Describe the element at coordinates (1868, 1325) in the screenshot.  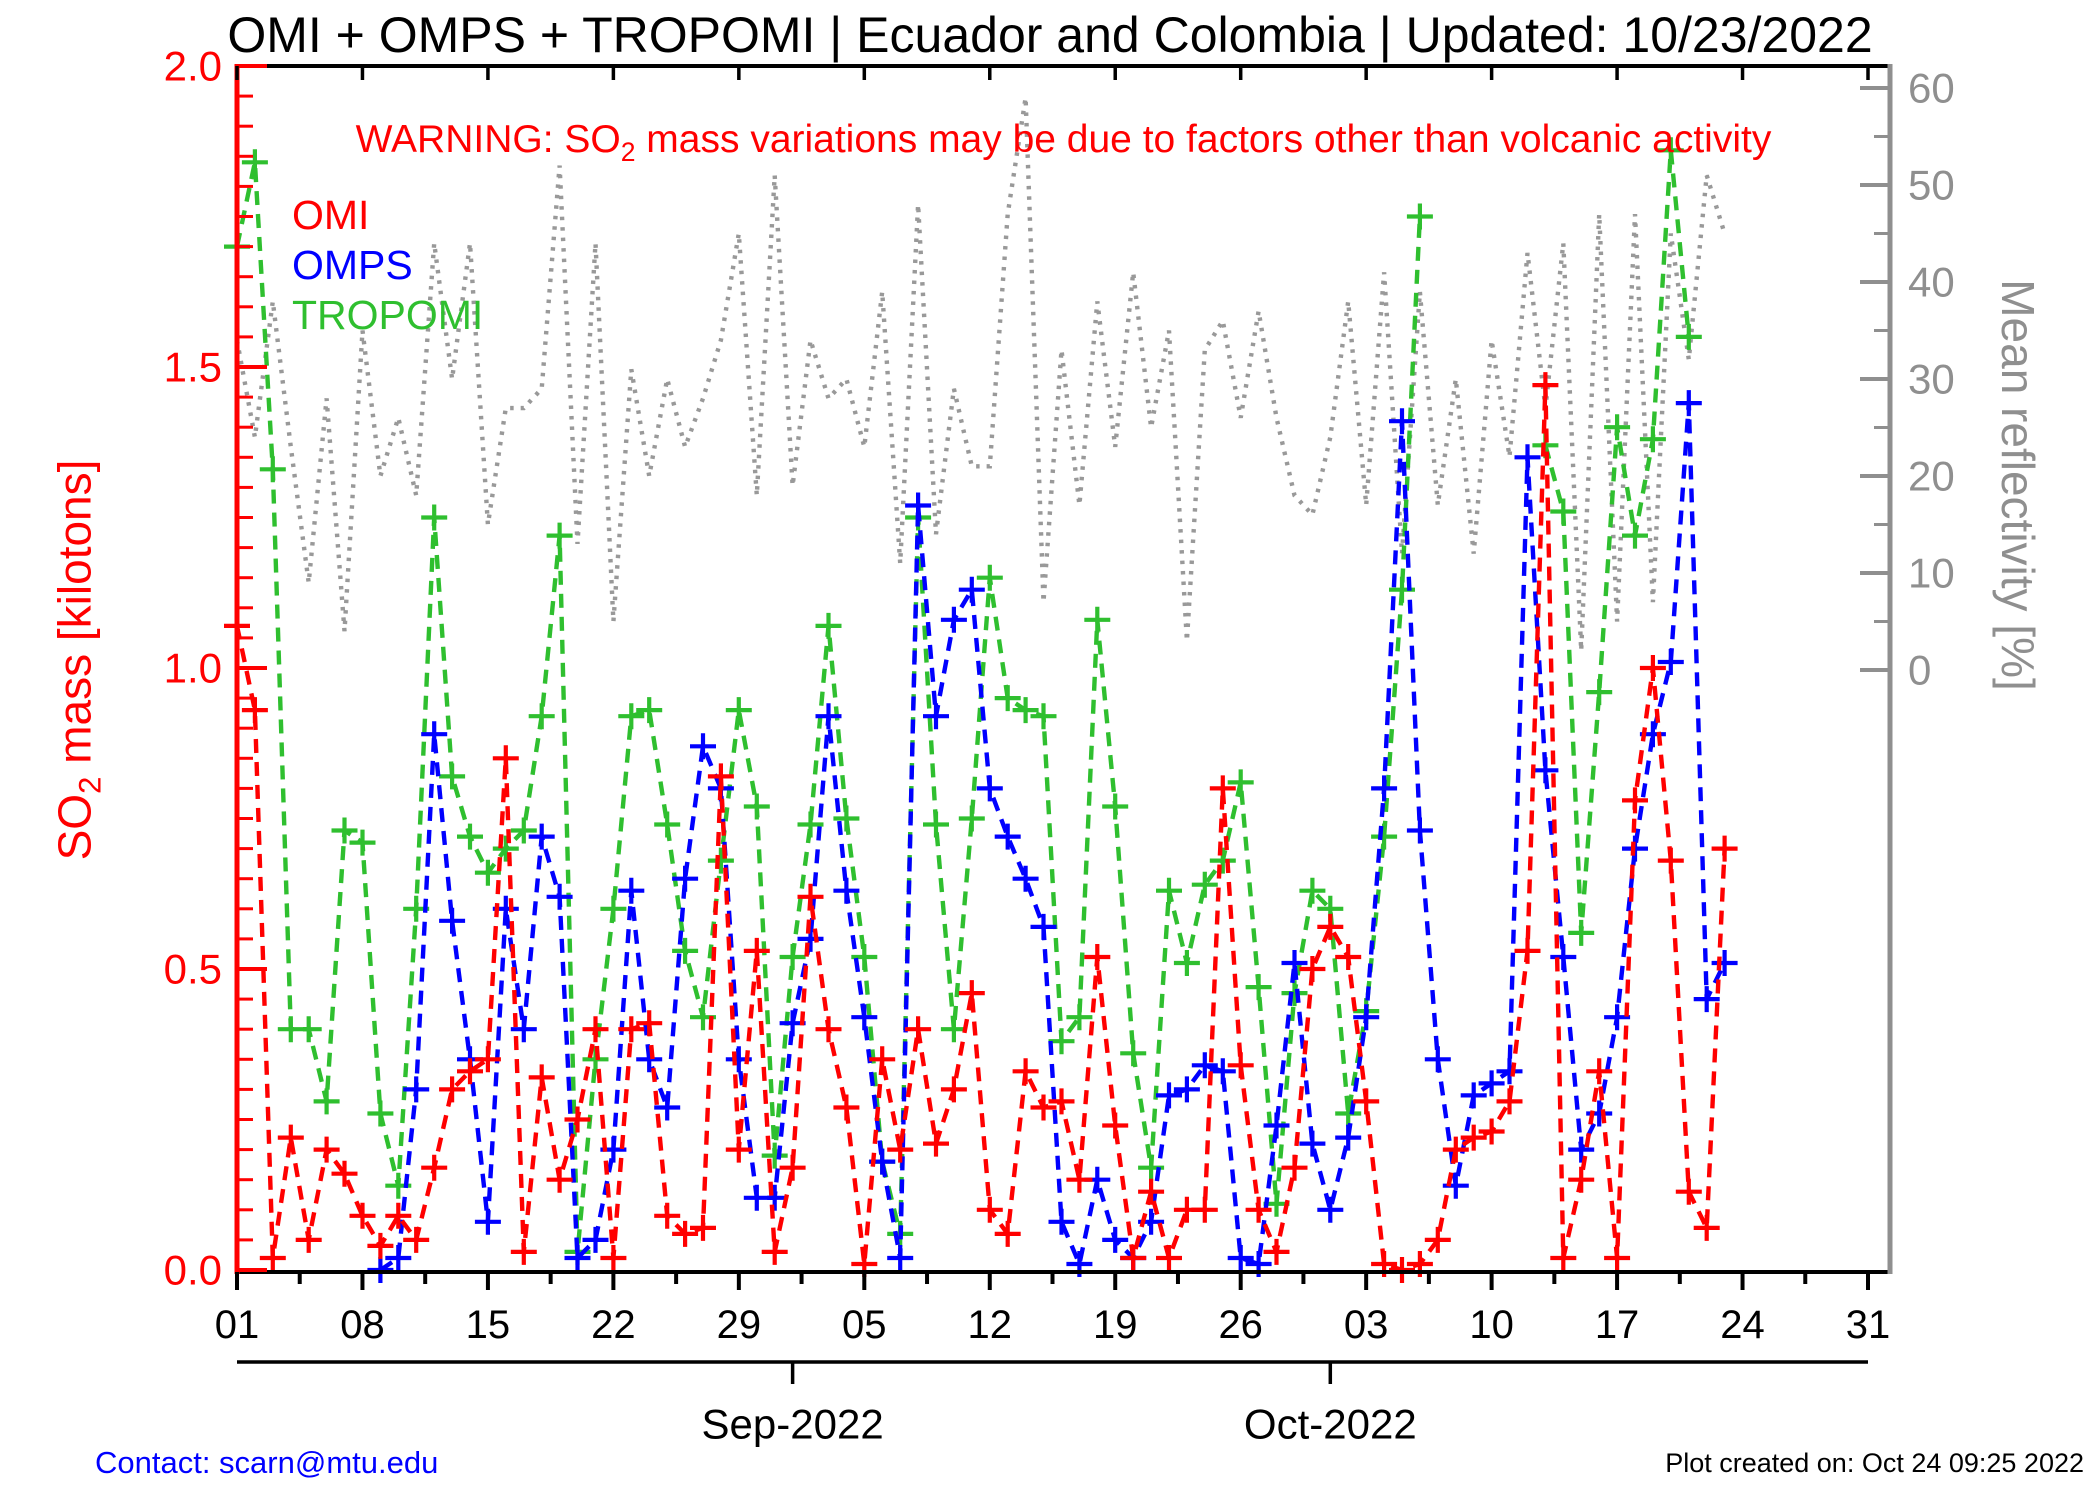
I see `x-tick-label: 31` at that location.